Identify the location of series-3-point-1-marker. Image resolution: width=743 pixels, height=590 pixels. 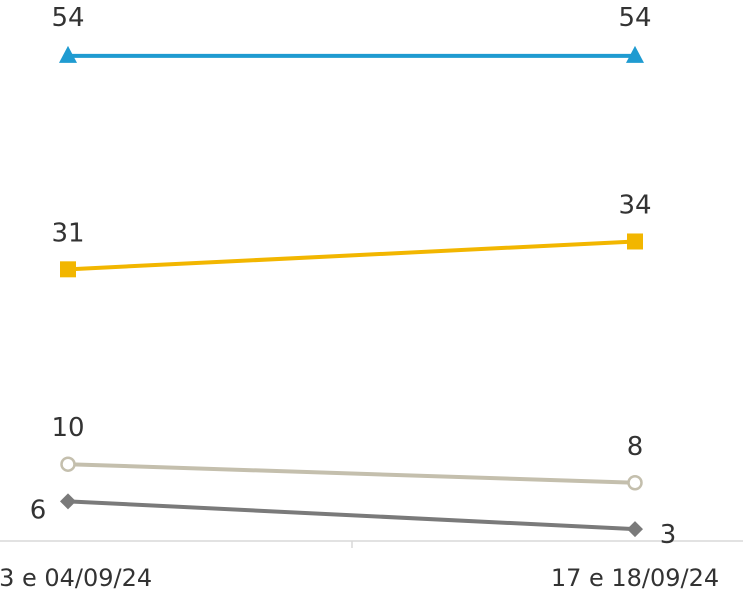
(68, 464).